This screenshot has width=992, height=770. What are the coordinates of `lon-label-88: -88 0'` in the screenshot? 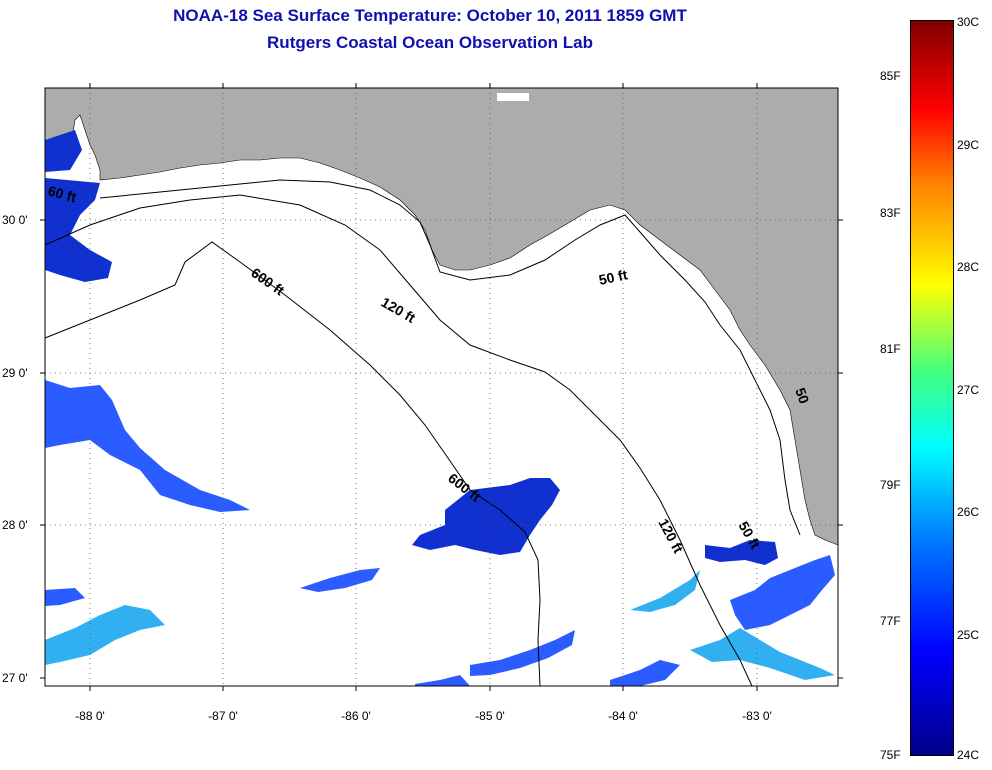 It's located at (90, 716).